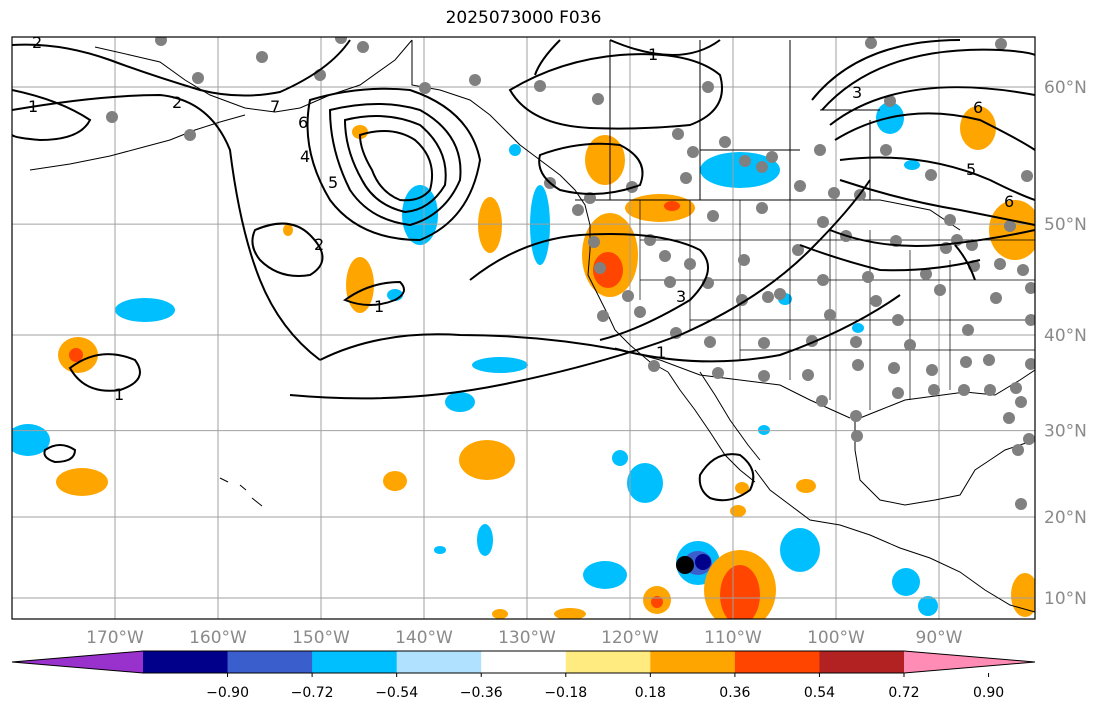  I want to click on position-marker, so click(685, 565).